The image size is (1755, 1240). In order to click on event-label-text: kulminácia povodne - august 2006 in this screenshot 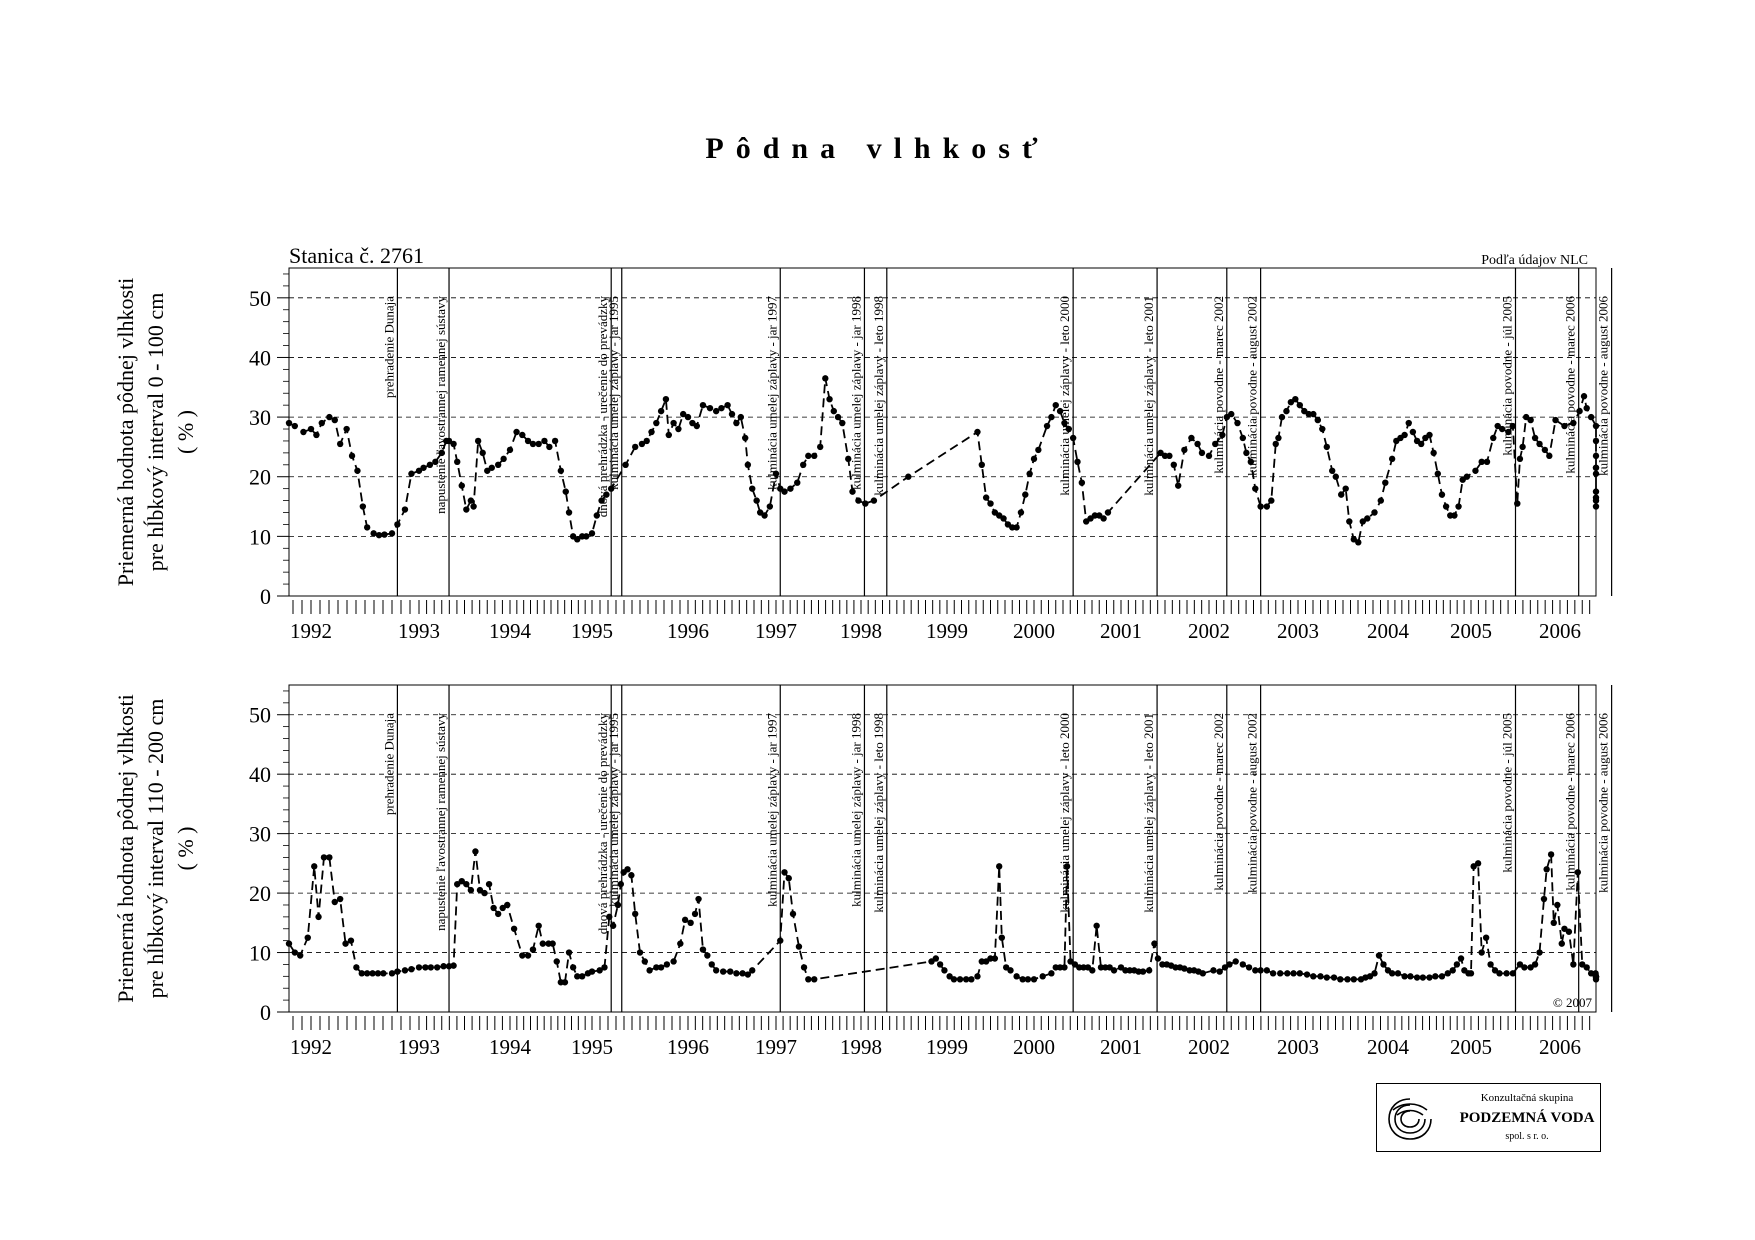, I will do `click(1603, 386)`.